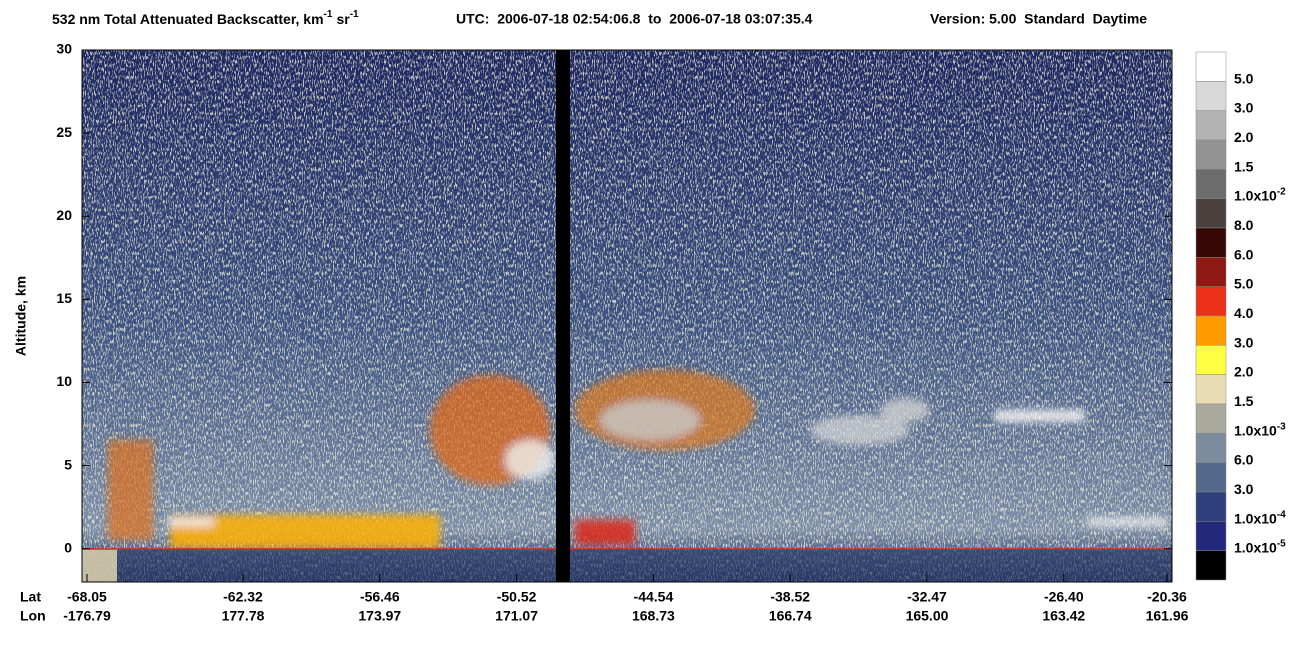 The width and height of the screenshot is (1300, 672). I want to click on y-tick-label: 20, so click(64, 215).